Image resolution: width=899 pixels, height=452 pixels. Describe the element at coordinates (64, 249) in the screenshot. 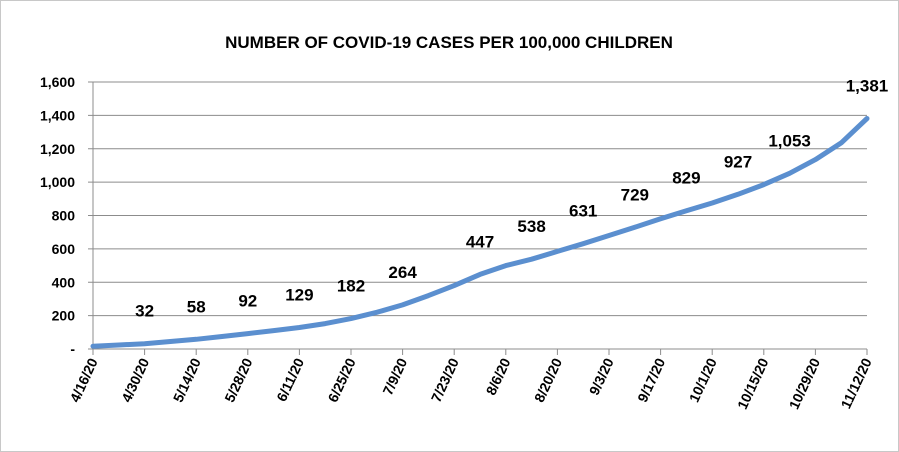

I see `y-tick-label: 600` at that location.